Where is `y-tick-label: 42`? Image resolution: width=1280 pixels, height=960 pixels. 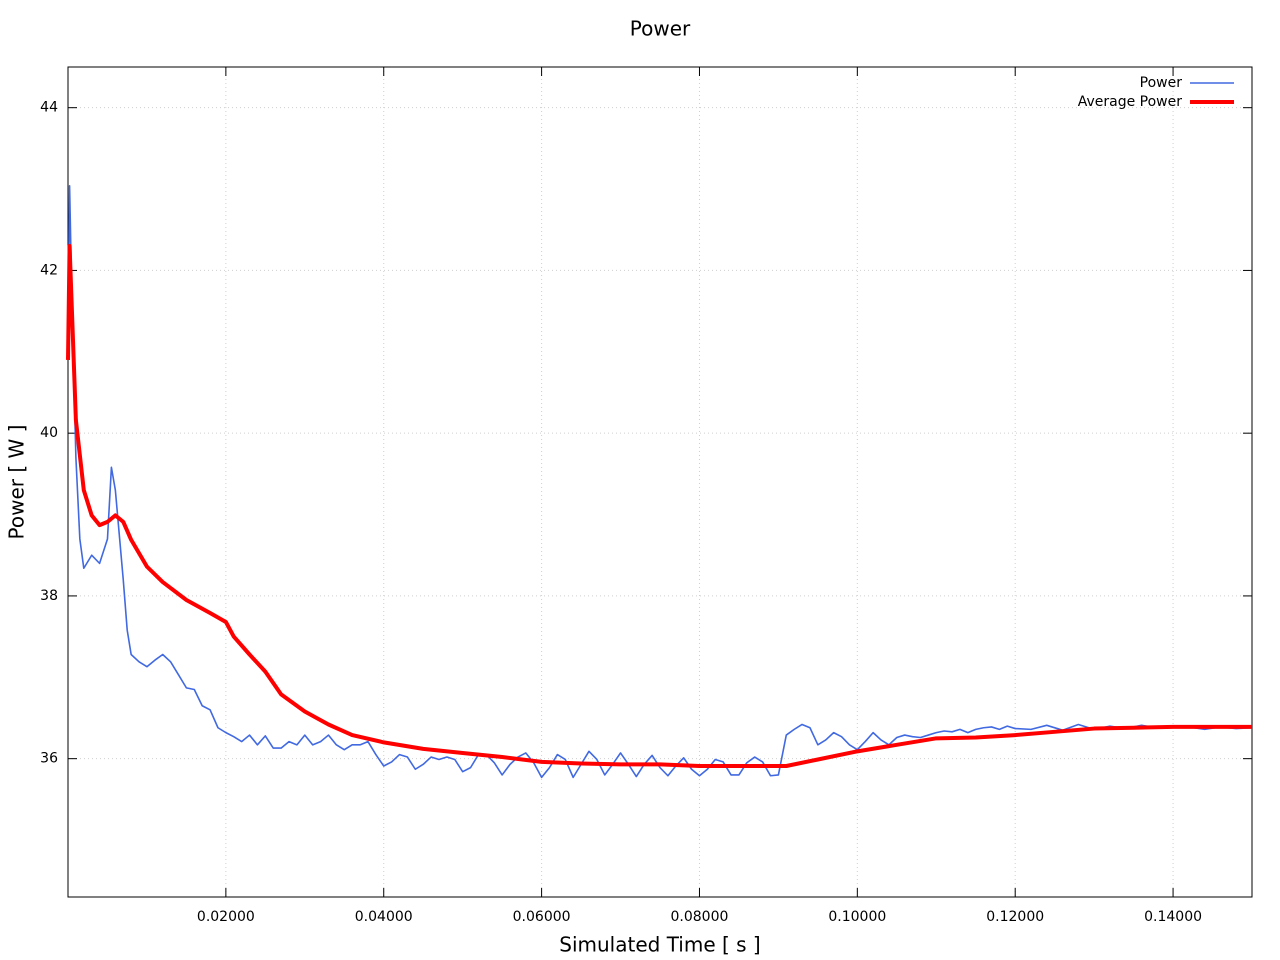 y-tick-label: 42 is located at coordinates (49, 270).